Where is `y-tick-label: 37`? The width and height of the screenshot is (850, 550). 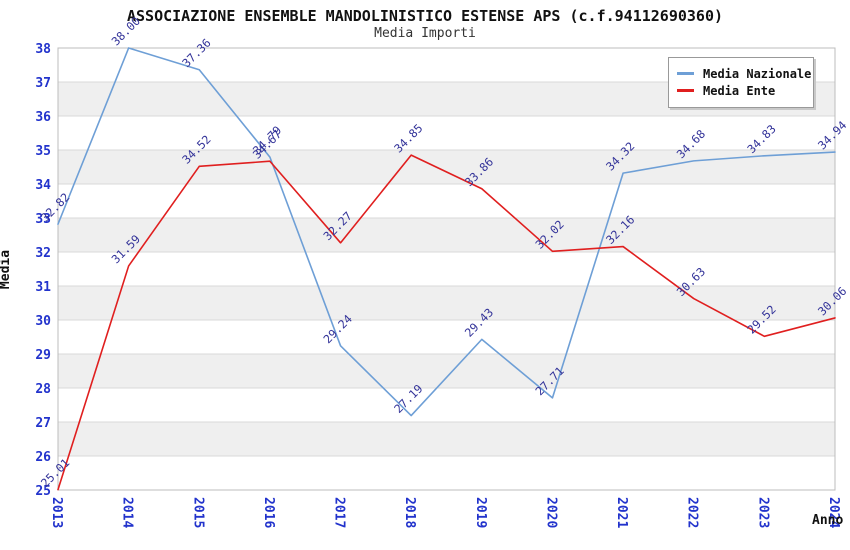
y-tick-label: 37 is located at coordinates (43, 83).